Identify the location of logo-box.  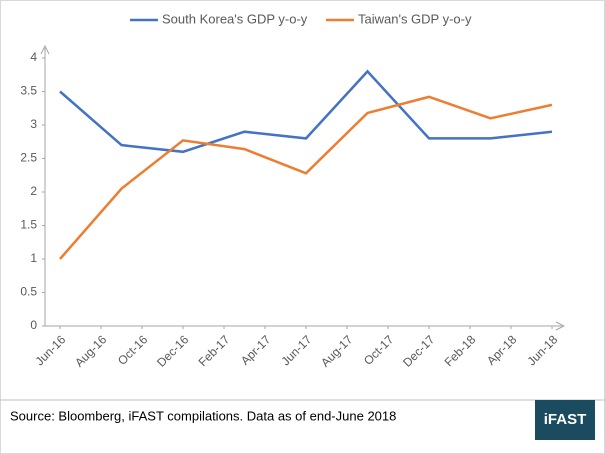
(565, 420).